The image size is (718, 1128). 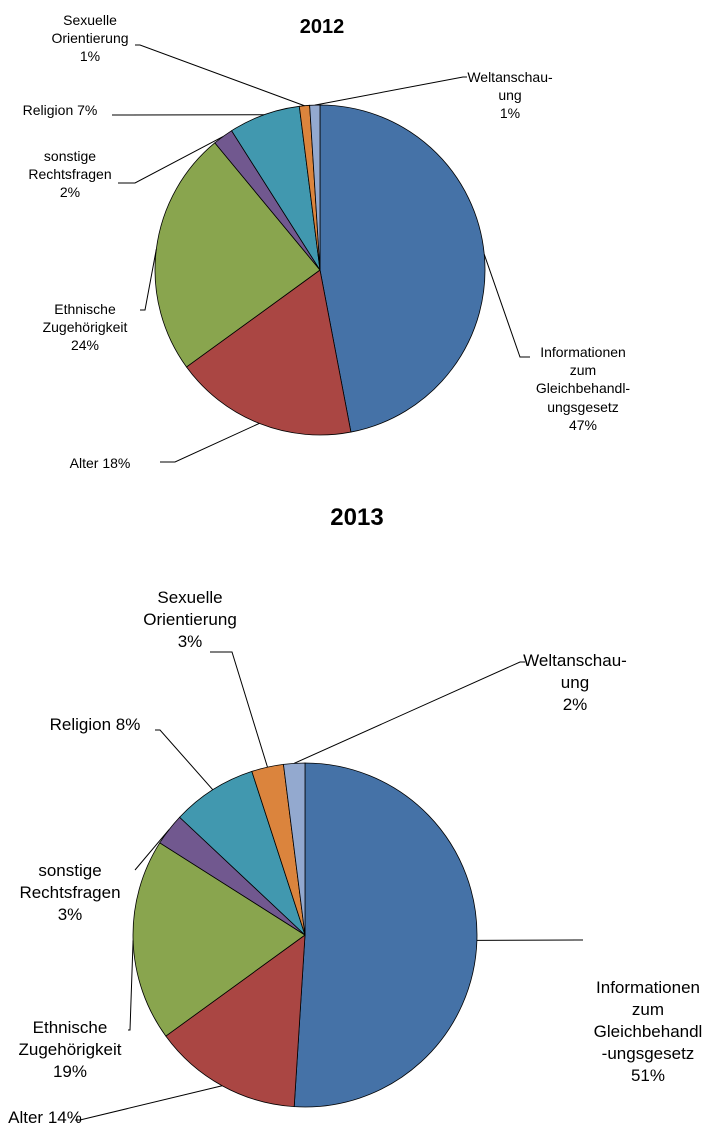 I want to click on label-value: 19%, so click(x=70, y=1072).